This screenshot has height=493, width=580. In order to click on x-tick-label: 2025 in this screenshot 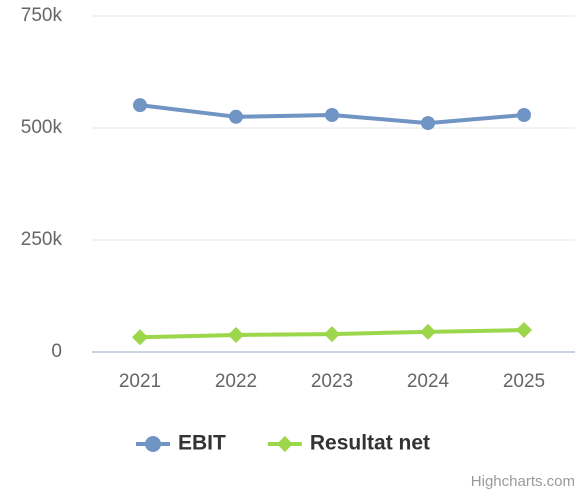, I will do `click(524, 381)`.